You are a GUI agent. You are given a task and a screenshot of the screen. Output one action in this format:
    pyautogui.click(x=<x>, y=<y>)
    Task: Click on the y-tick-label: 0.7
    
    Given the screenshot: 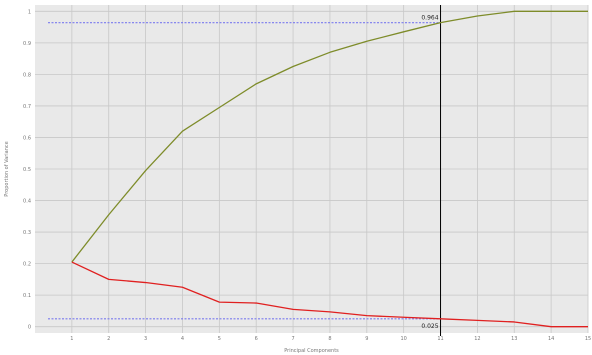 What is the action you would take?
    pyautogui.click(x=27, y=107)
    